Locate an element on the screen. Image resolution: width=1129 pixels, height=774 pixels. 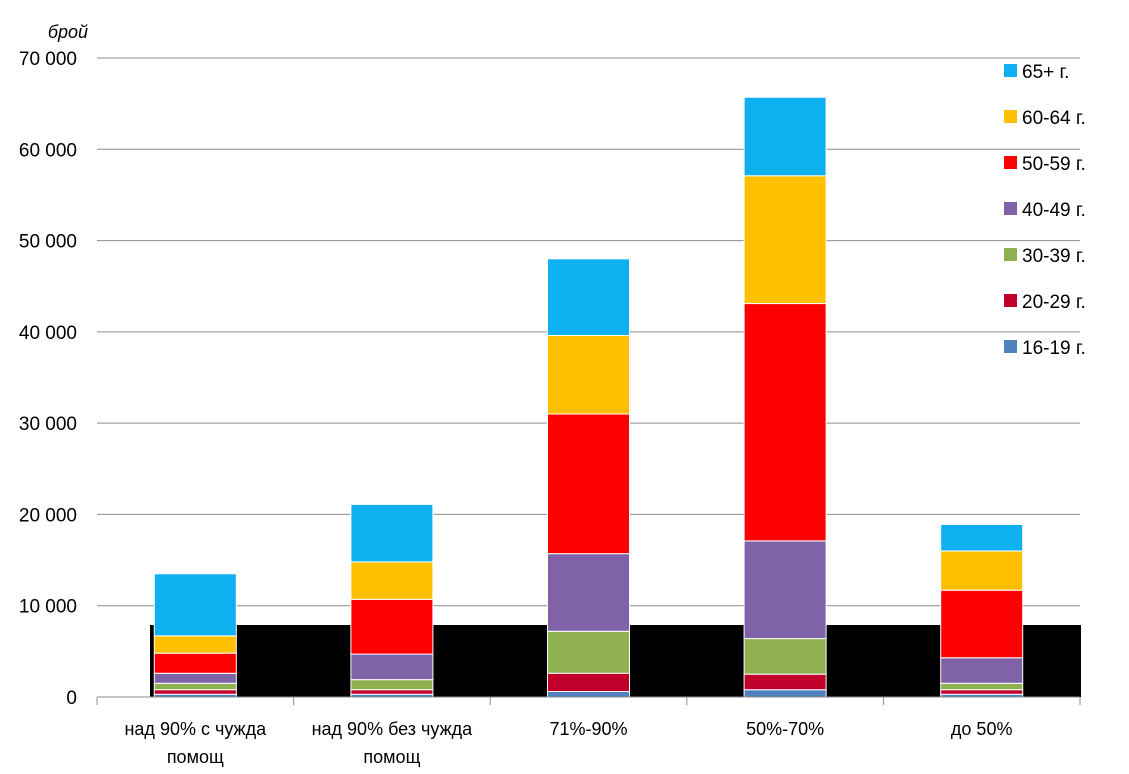
y-tick-label: 50 000 is located at coordinates (48, 242).